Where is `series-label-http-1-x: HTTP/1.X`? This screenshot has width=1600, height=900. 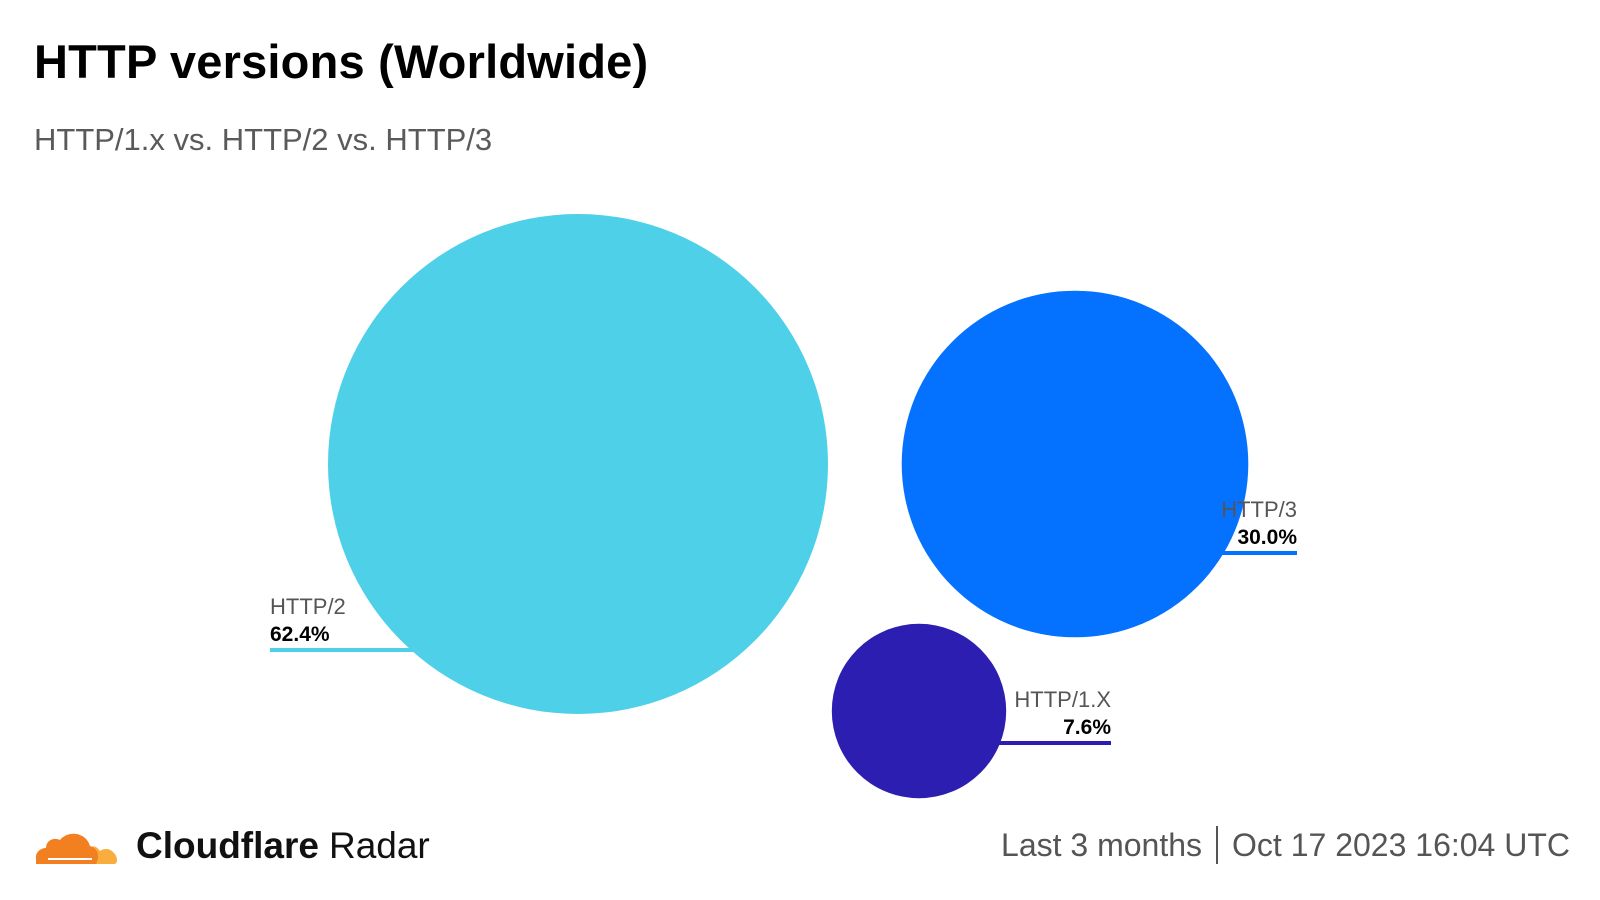 series-label-http-1-x: HTTP/1.X is located at coordinates (1062, 699).